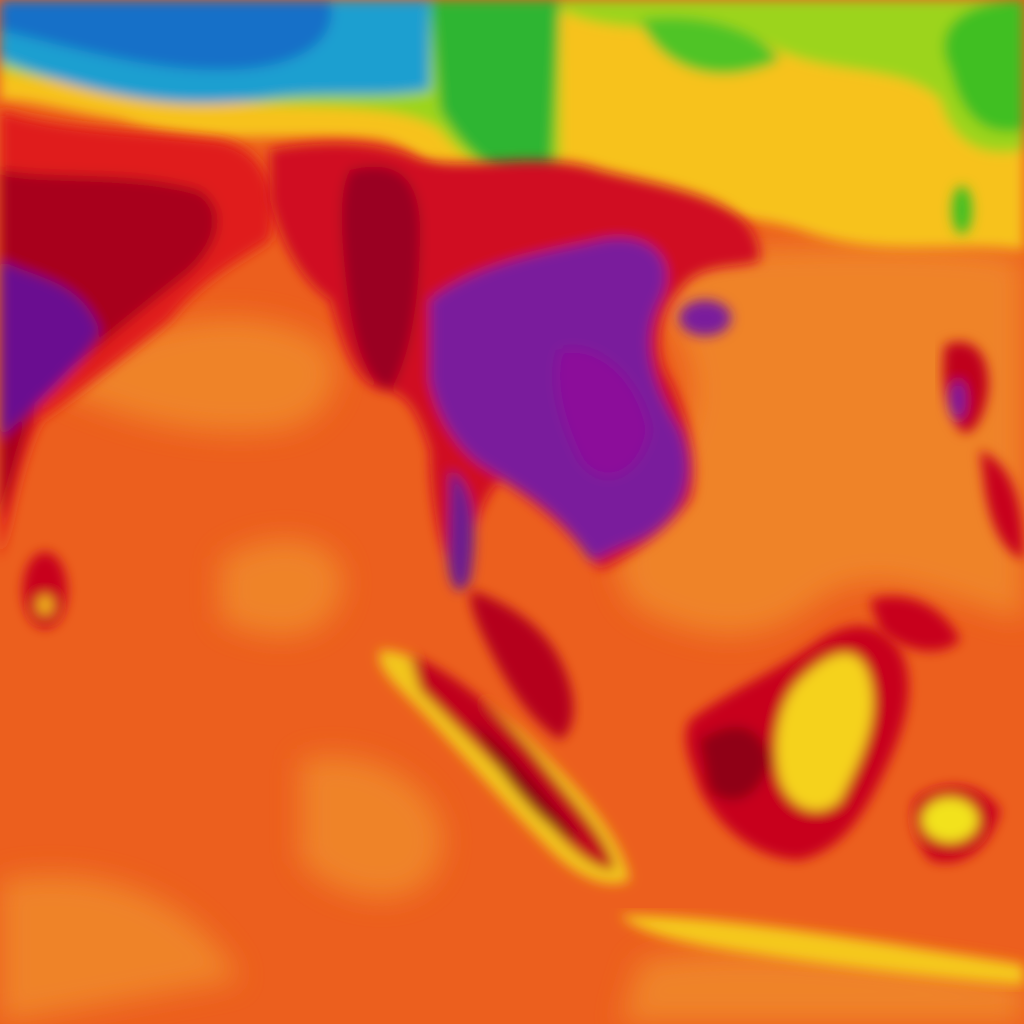  Describe the element at coordinates (983, 373) in the screenshot. I see `philippines` at that location.